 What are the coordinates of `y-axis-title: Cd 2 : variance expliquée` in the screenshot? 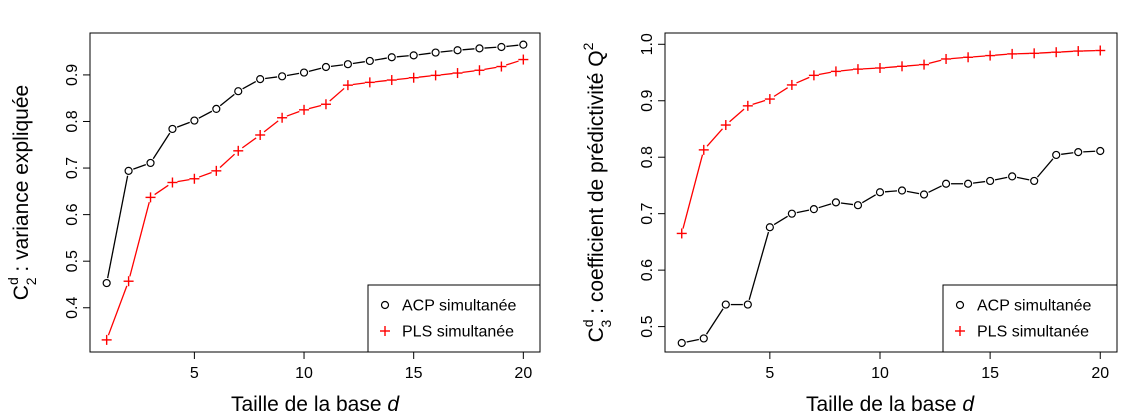 It's located at (22, 192).